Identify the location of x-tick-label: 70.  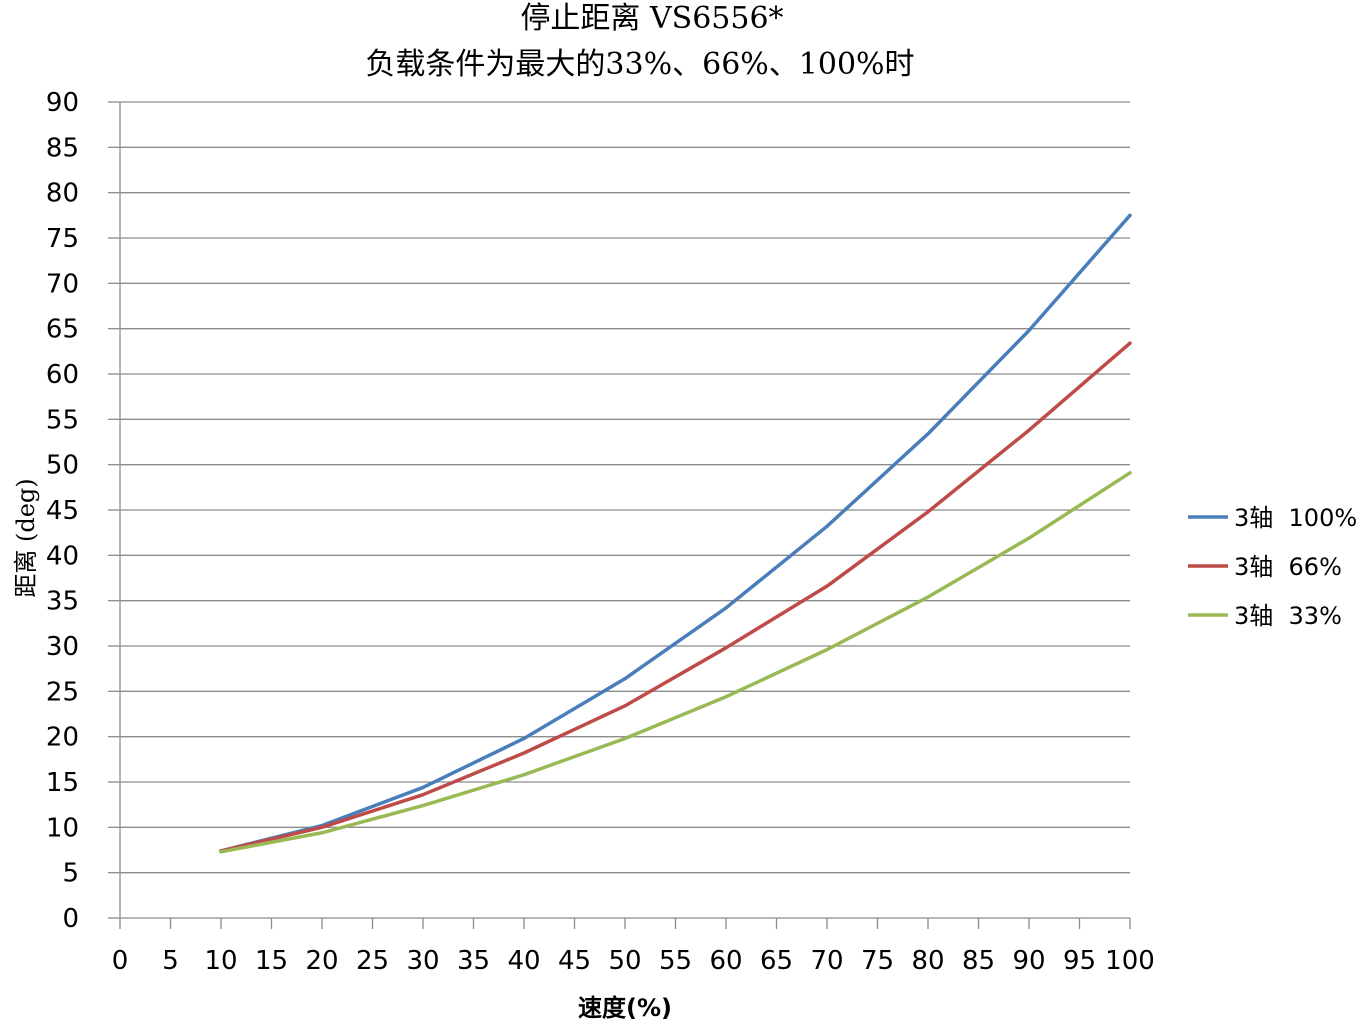
(826, 961).